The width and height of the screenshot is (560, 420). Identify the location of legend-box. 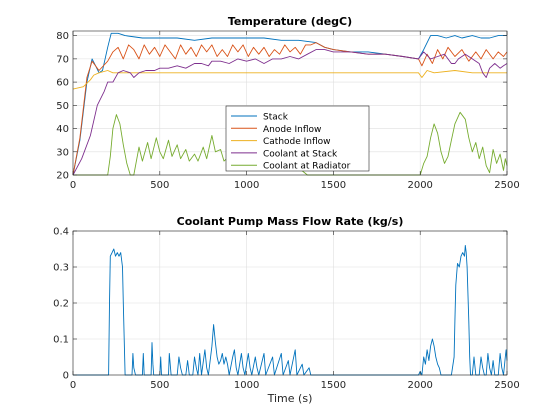
(297, 138).